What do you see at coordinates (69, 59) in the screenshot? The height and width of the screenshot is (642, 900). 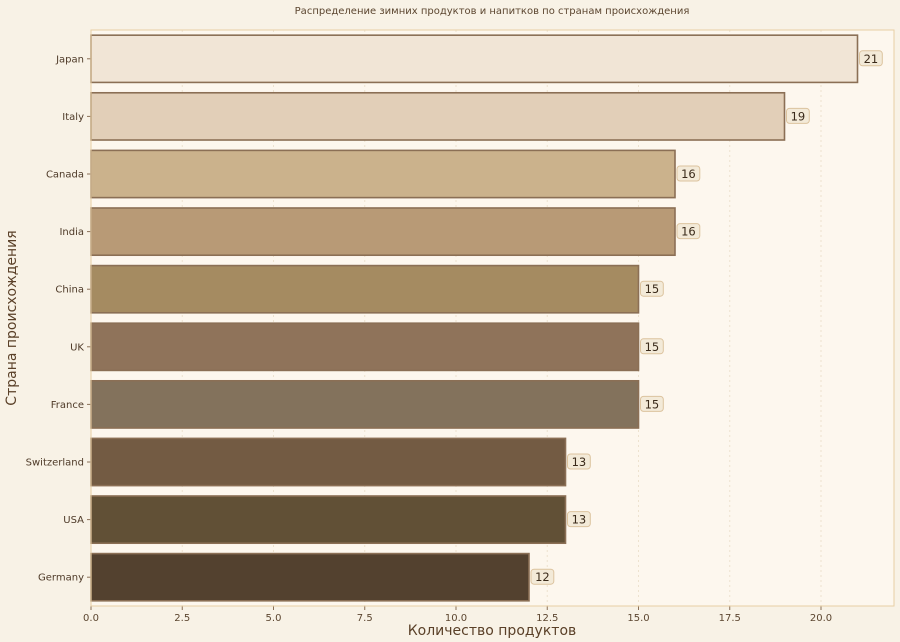 I see `y-tick-label: Japan` at bounding box center [69, 59].